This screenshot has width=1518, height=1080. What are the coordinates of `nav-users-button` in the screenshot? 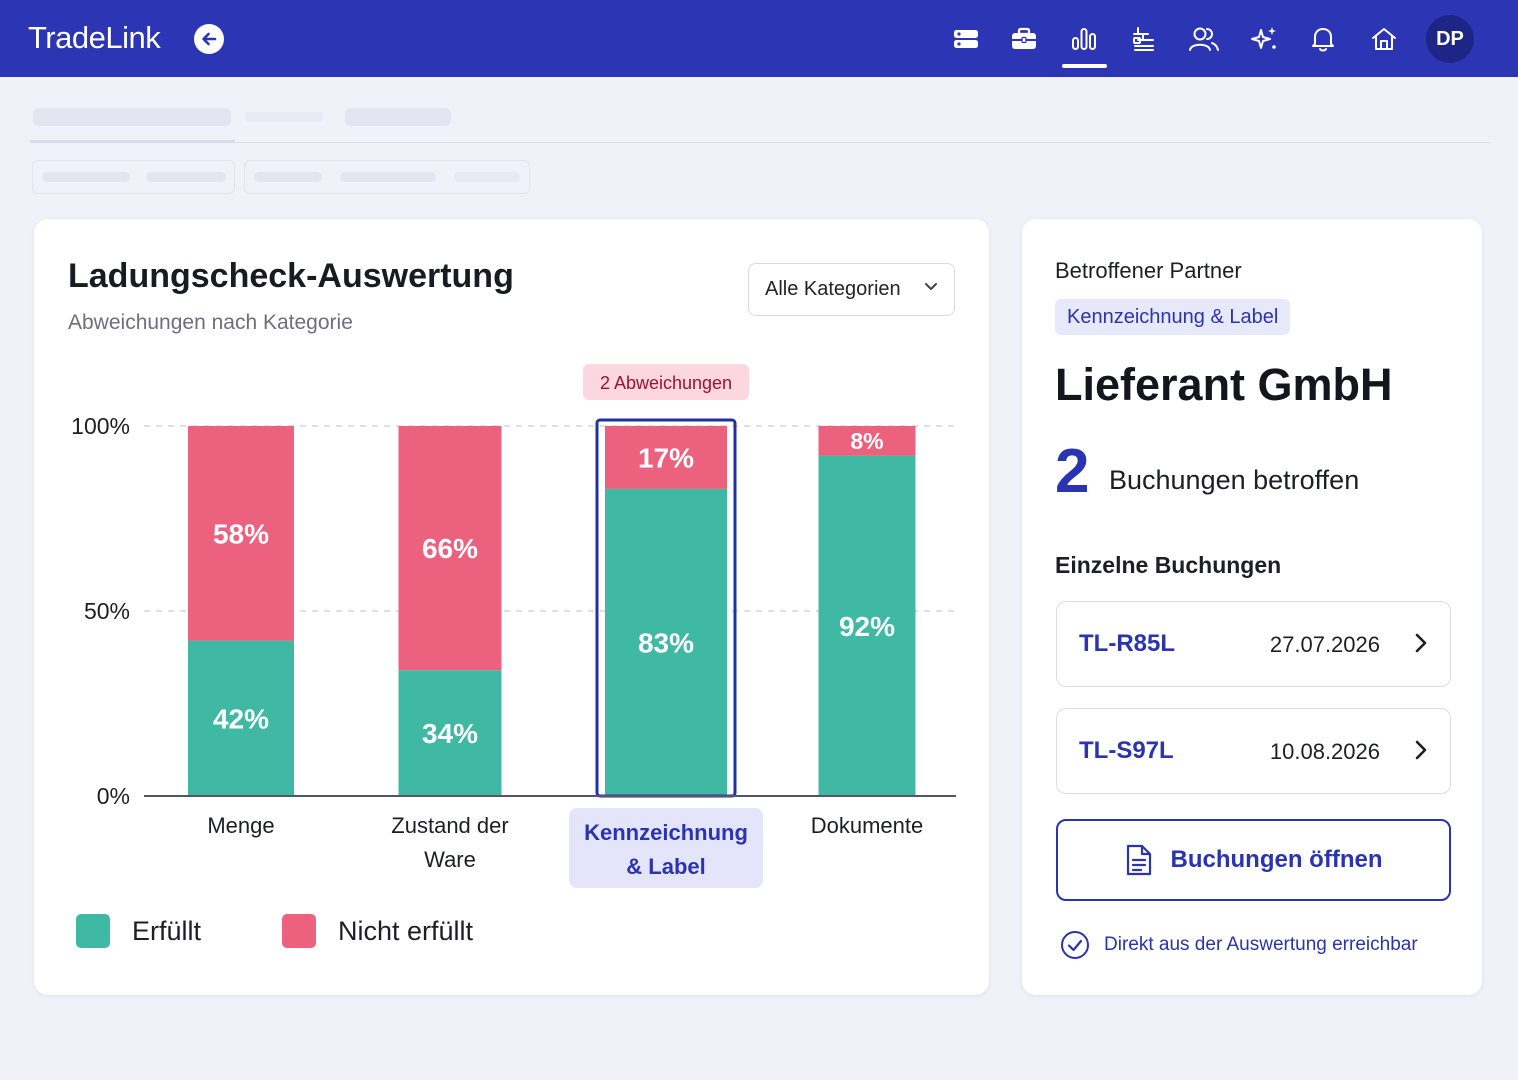 It's located at (1204, 39).